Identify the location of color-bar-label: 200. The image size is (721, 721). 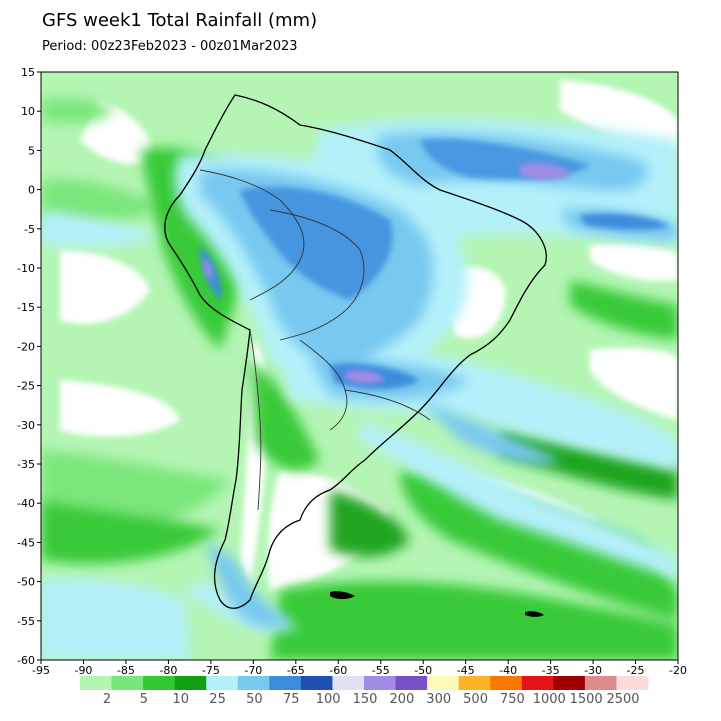
(401, 699).